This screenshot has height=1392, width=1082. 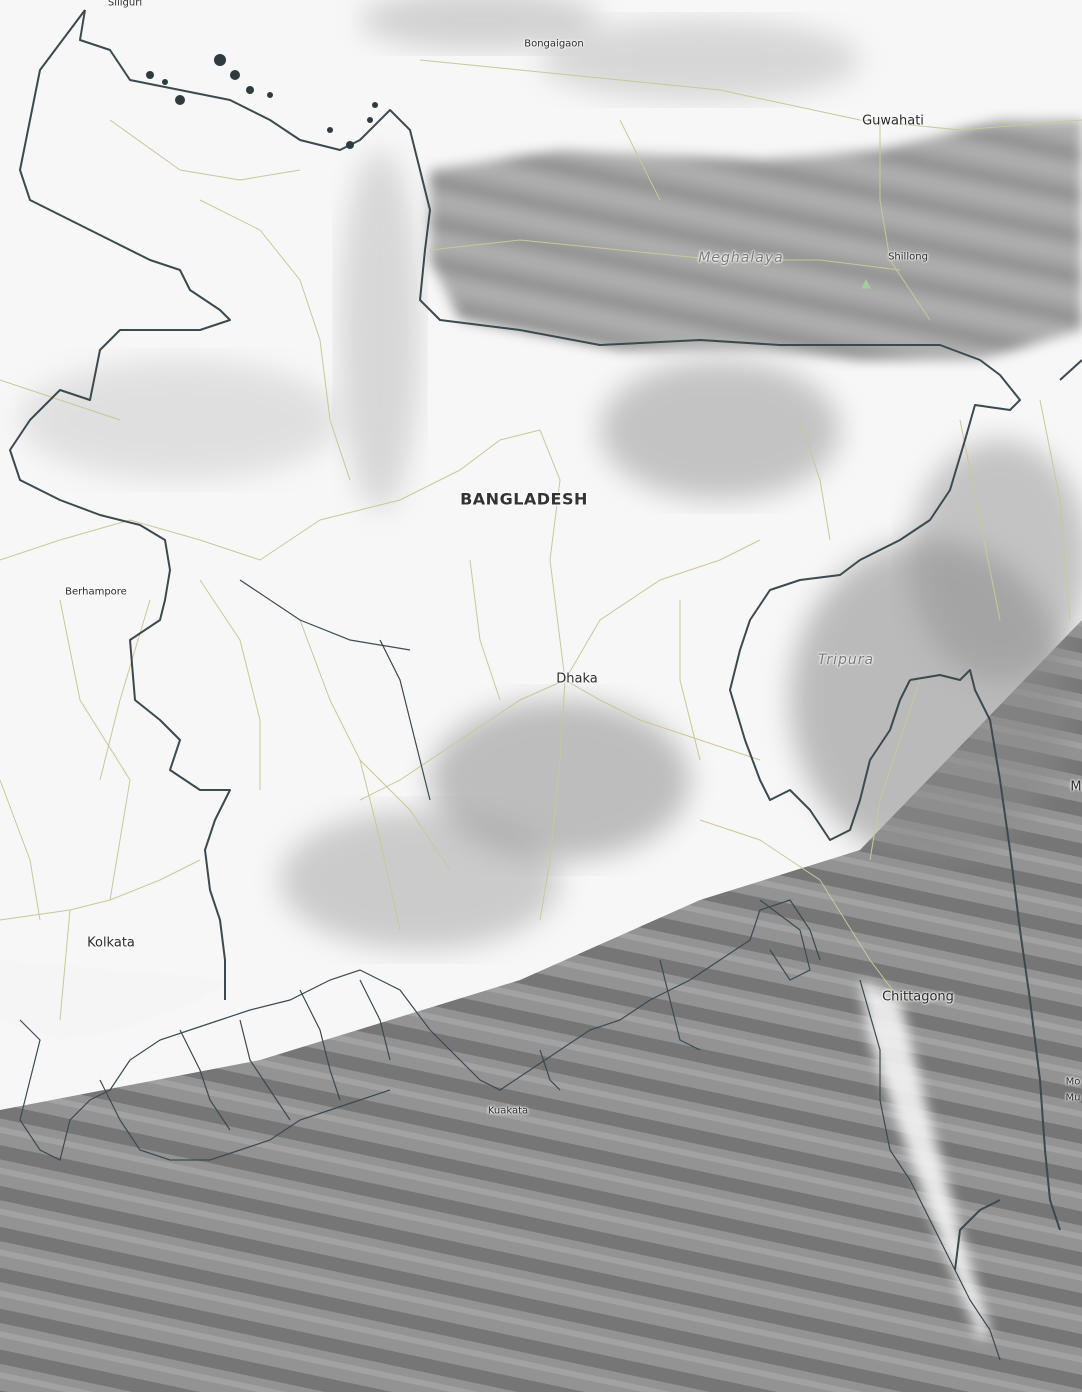 I want to click on region-label-tripura: Tripura, so click(x=846, y=660).